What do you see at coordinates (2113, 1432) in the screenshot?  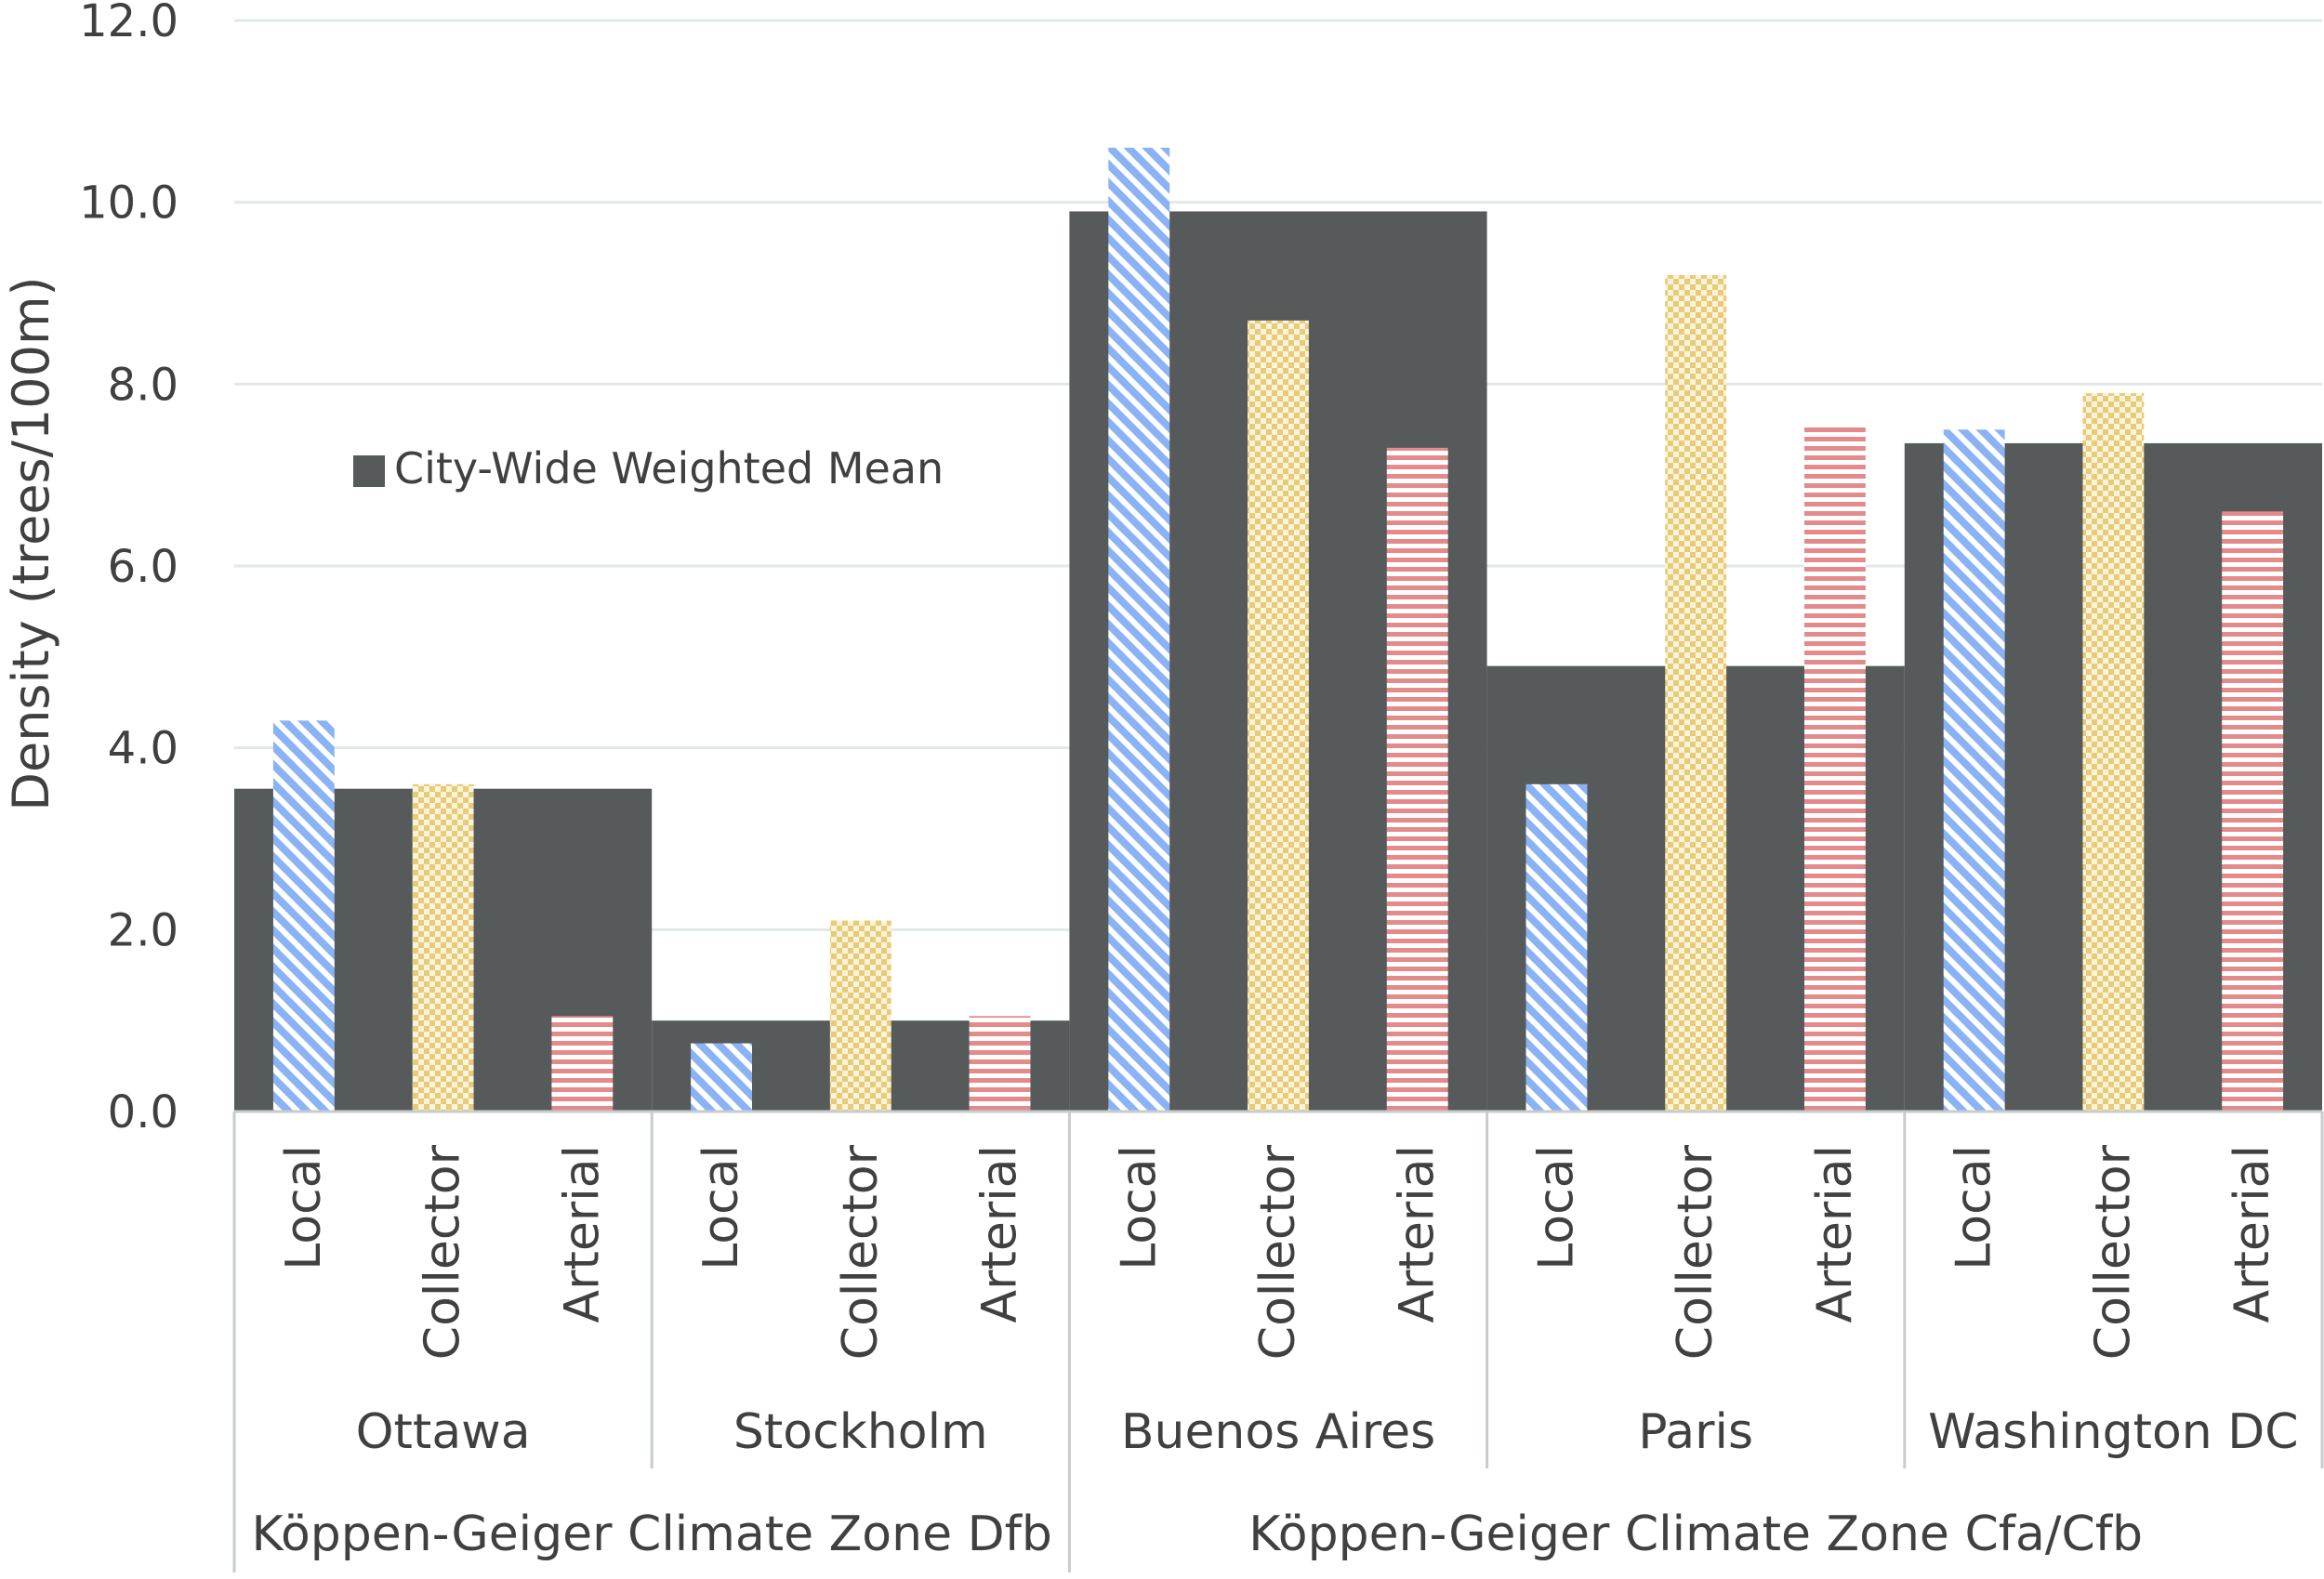 I see `city-label: Washington DC` at bounding box center [2113, 1432].